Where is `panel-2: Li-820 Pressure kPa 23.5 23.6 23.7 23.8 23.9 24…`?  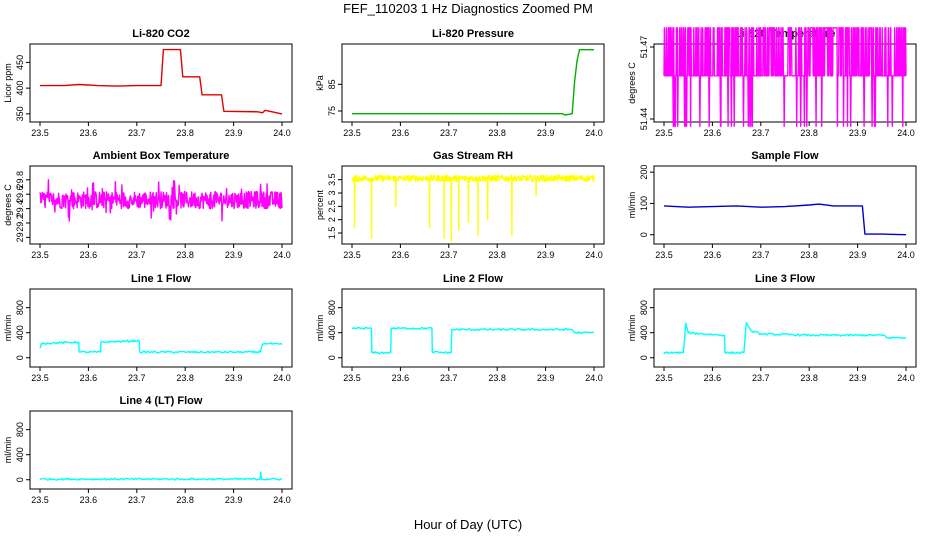
panel-2: Li-820 Pressure kPa 23.5 23.6 23.7 23.8 23.9 24… is located at coordinates (460, 83).